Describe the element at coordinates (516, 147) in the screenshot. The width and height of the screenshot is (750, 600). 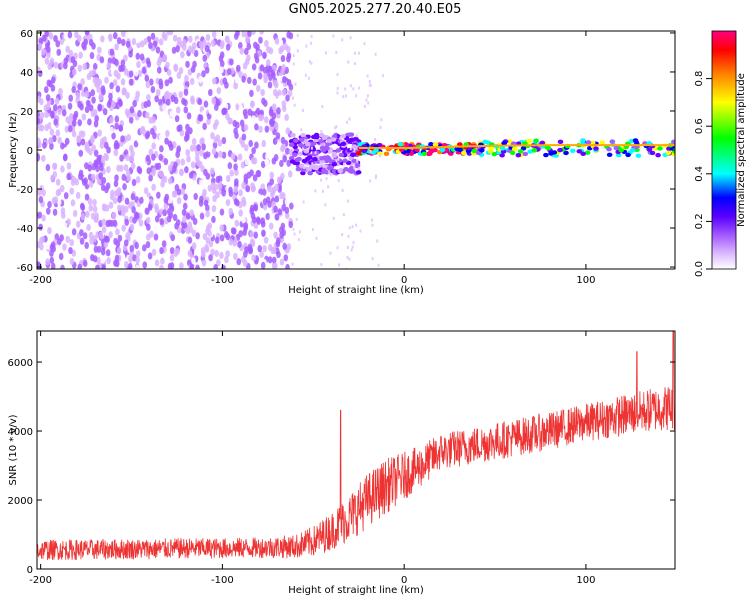
I see `spectrogram-band` at that location.